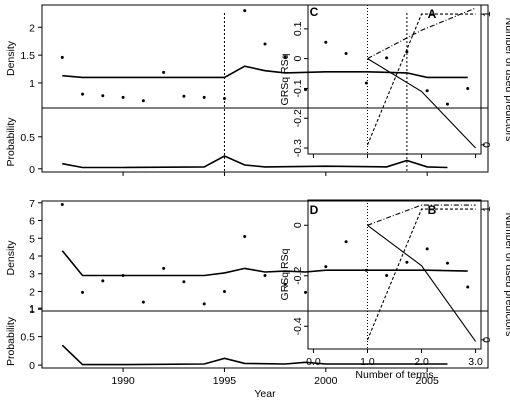 The image size is (510, 400). Describe the element at coordinates (285, 79) in the screenshot. I see `panel-C-ylabel-left: GRSq RSq` at that location.